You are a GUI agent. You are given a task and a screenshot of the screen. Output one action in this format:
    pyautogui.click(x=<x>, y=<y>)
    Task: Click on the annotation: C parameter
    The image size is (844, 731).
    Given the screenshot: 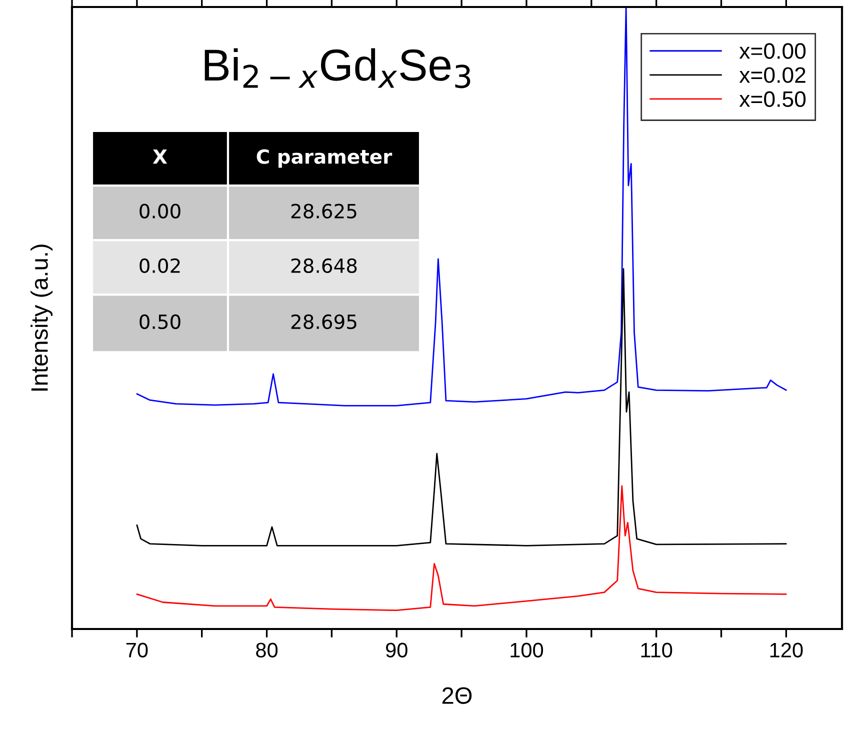 What is the action you would take?
    pyautogui.click(x=324, y=158)
    